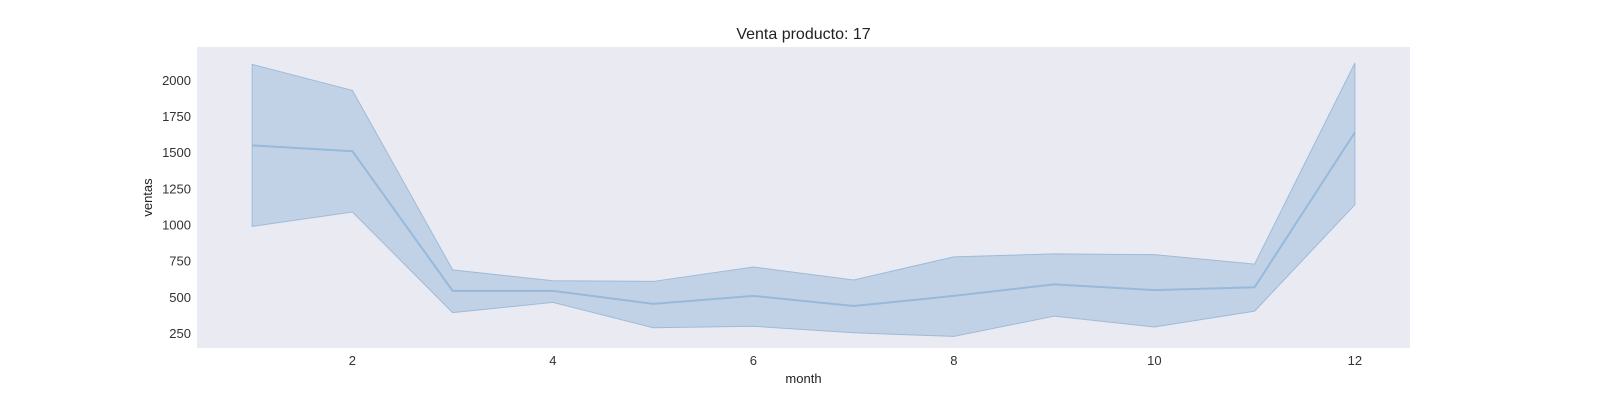 This screenshot has height=400, width=1600. What do you see at coordinates (803, 378) in the screenshot?
I see `x-axis-label: month` at bounding box center [803, 378].